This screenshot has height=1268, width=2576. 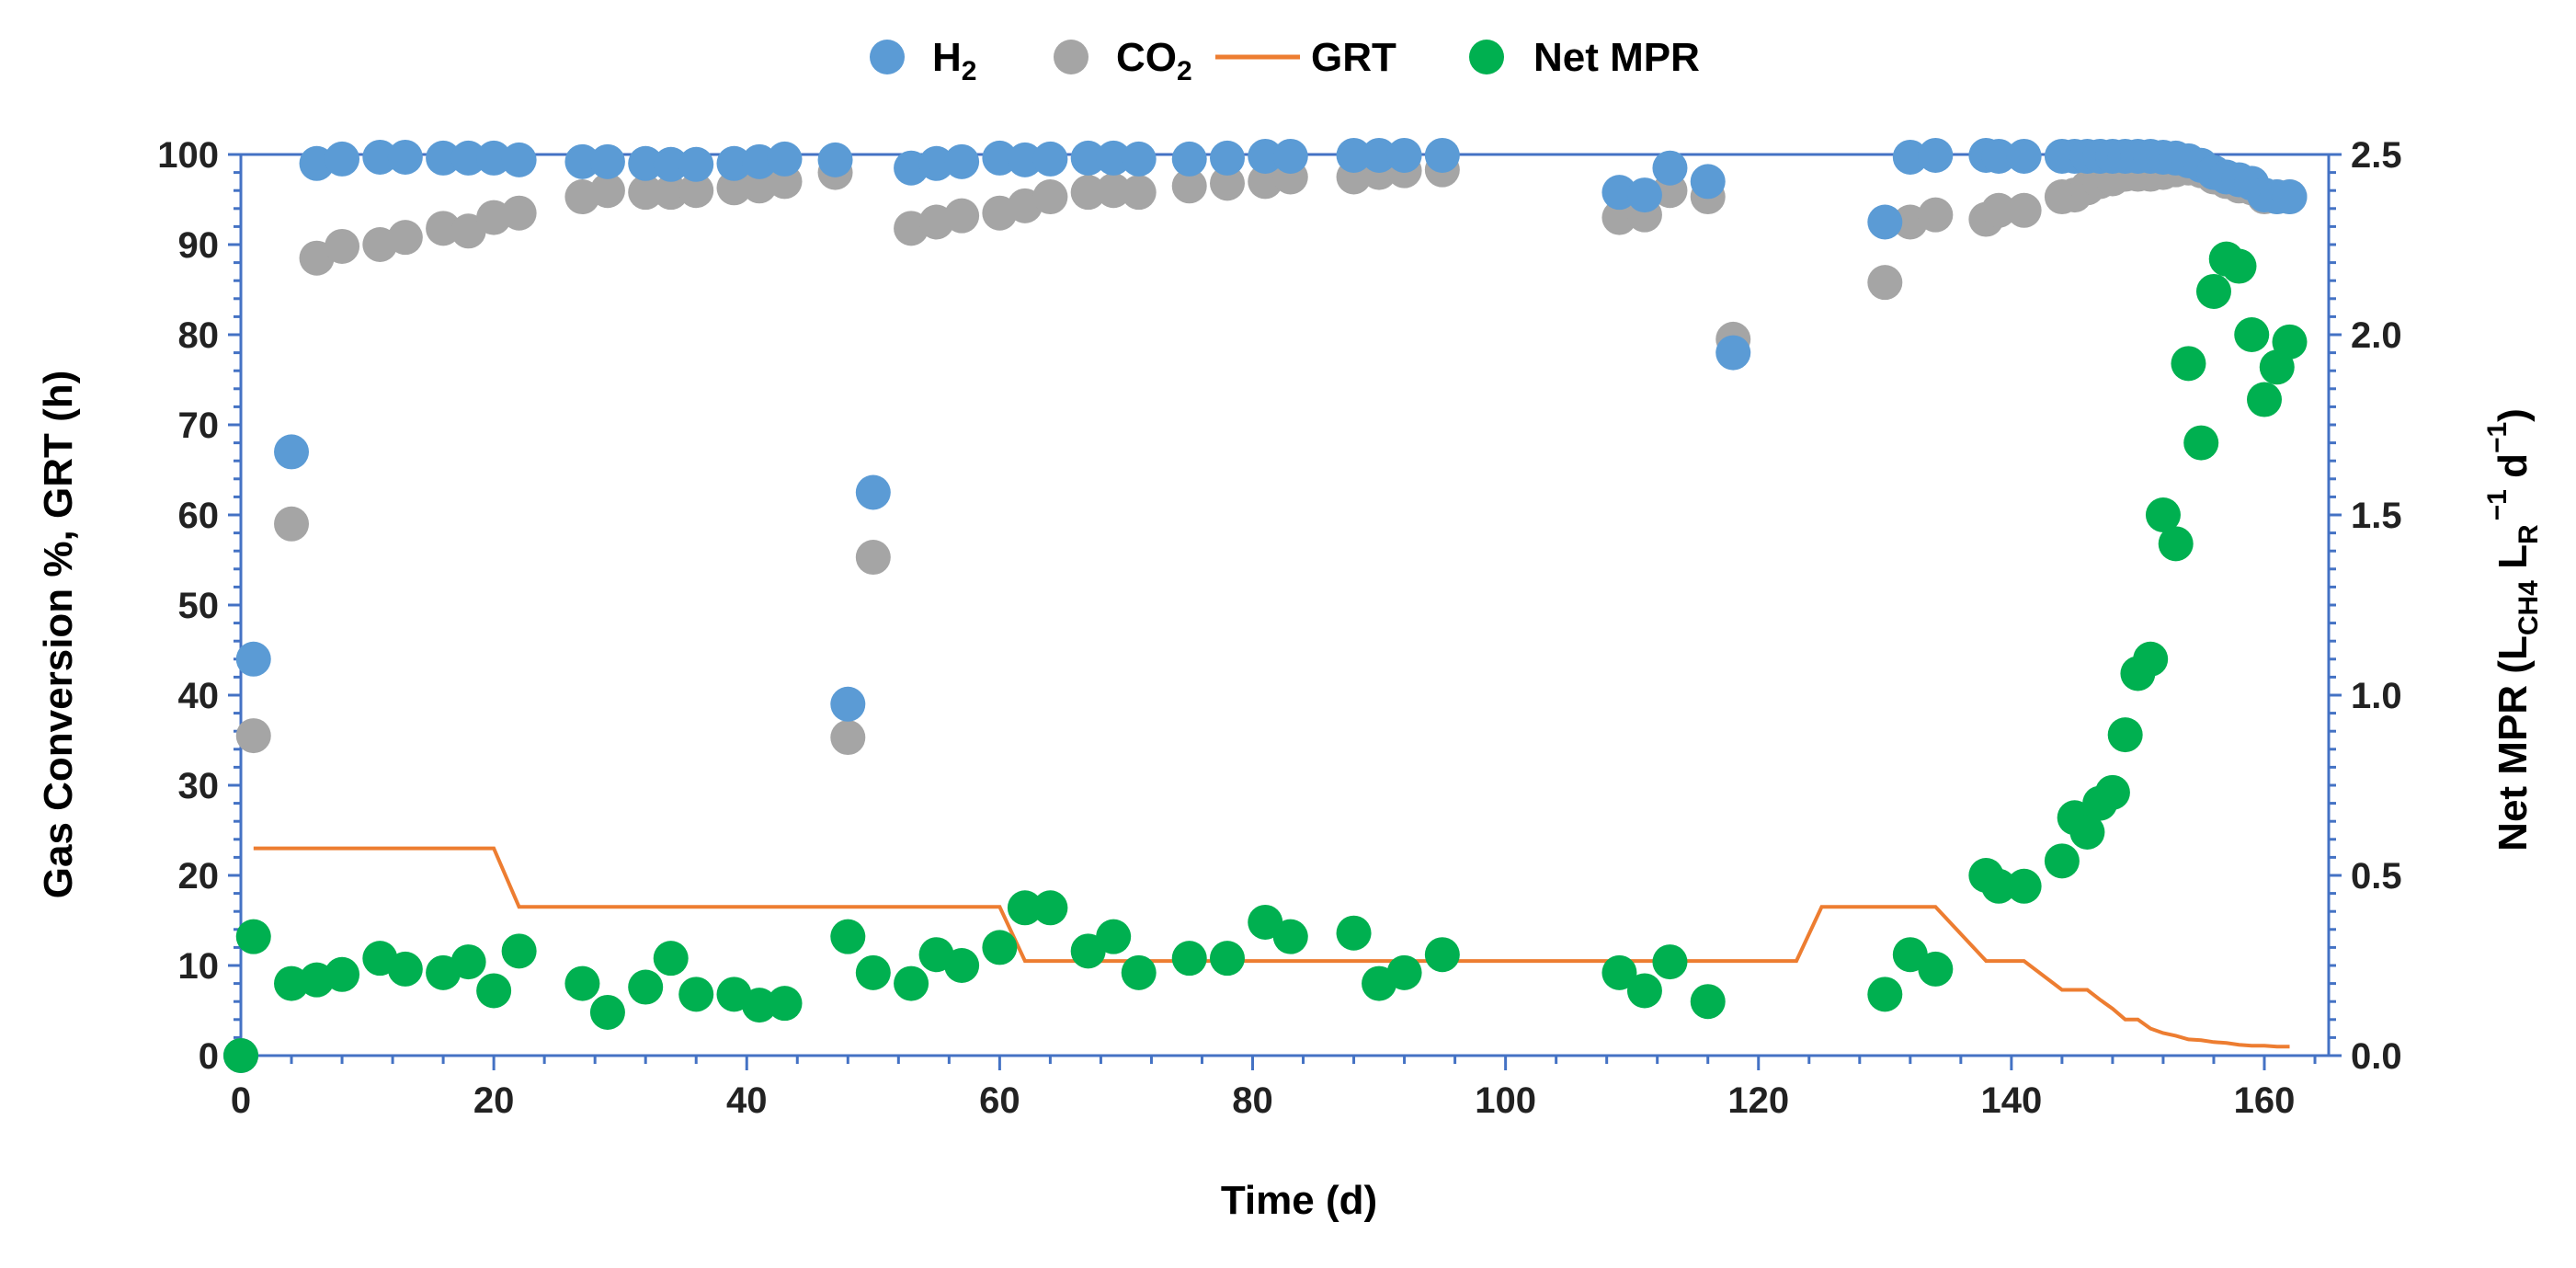 What do you see at coordinates (1071, 57) in the screenshot?
I see `legend-co2-swatch` at bounding box center [1071, 57].